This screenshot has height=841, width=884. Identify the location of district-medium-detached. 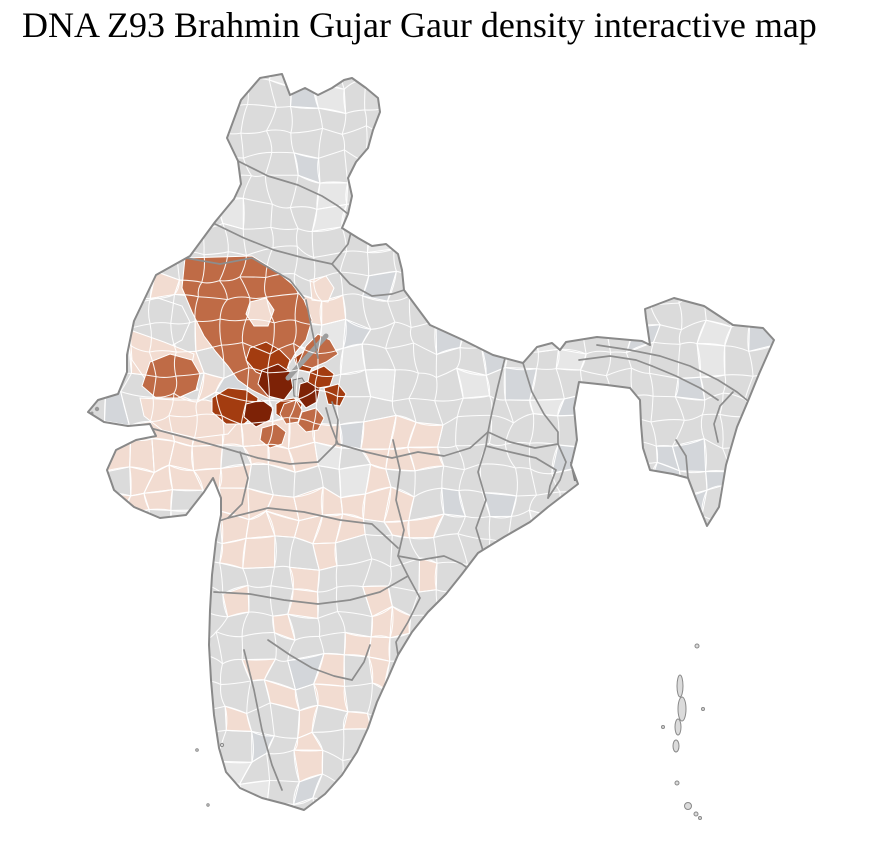
(273, 436).